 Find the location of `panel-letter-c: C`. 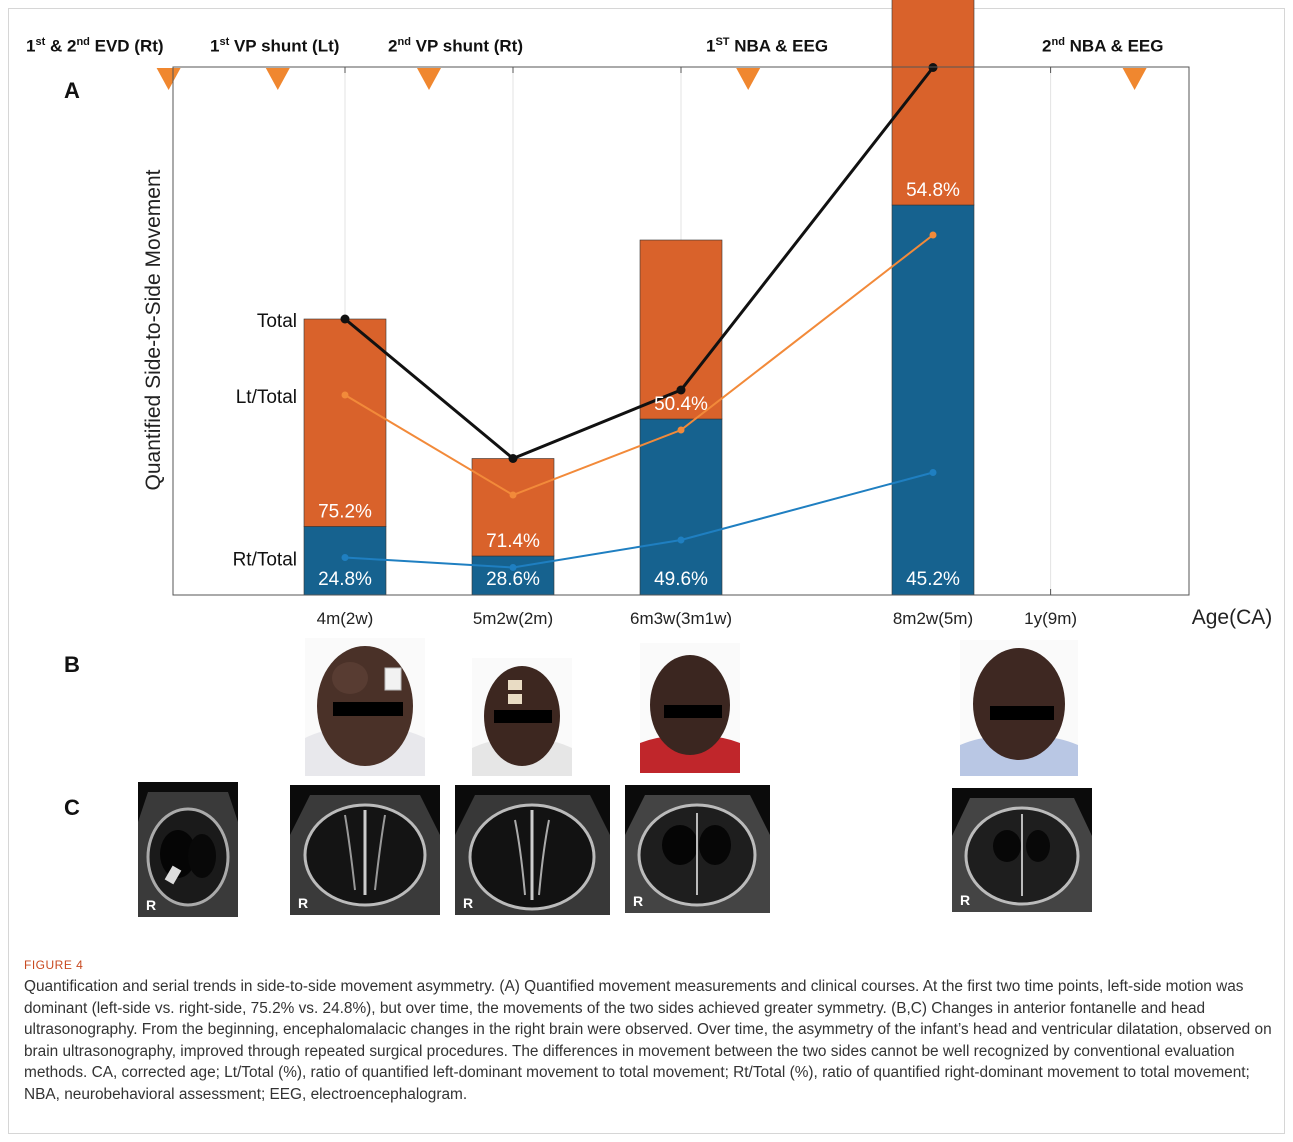

panel-letter-c: C is located at coordinates (72, 807).